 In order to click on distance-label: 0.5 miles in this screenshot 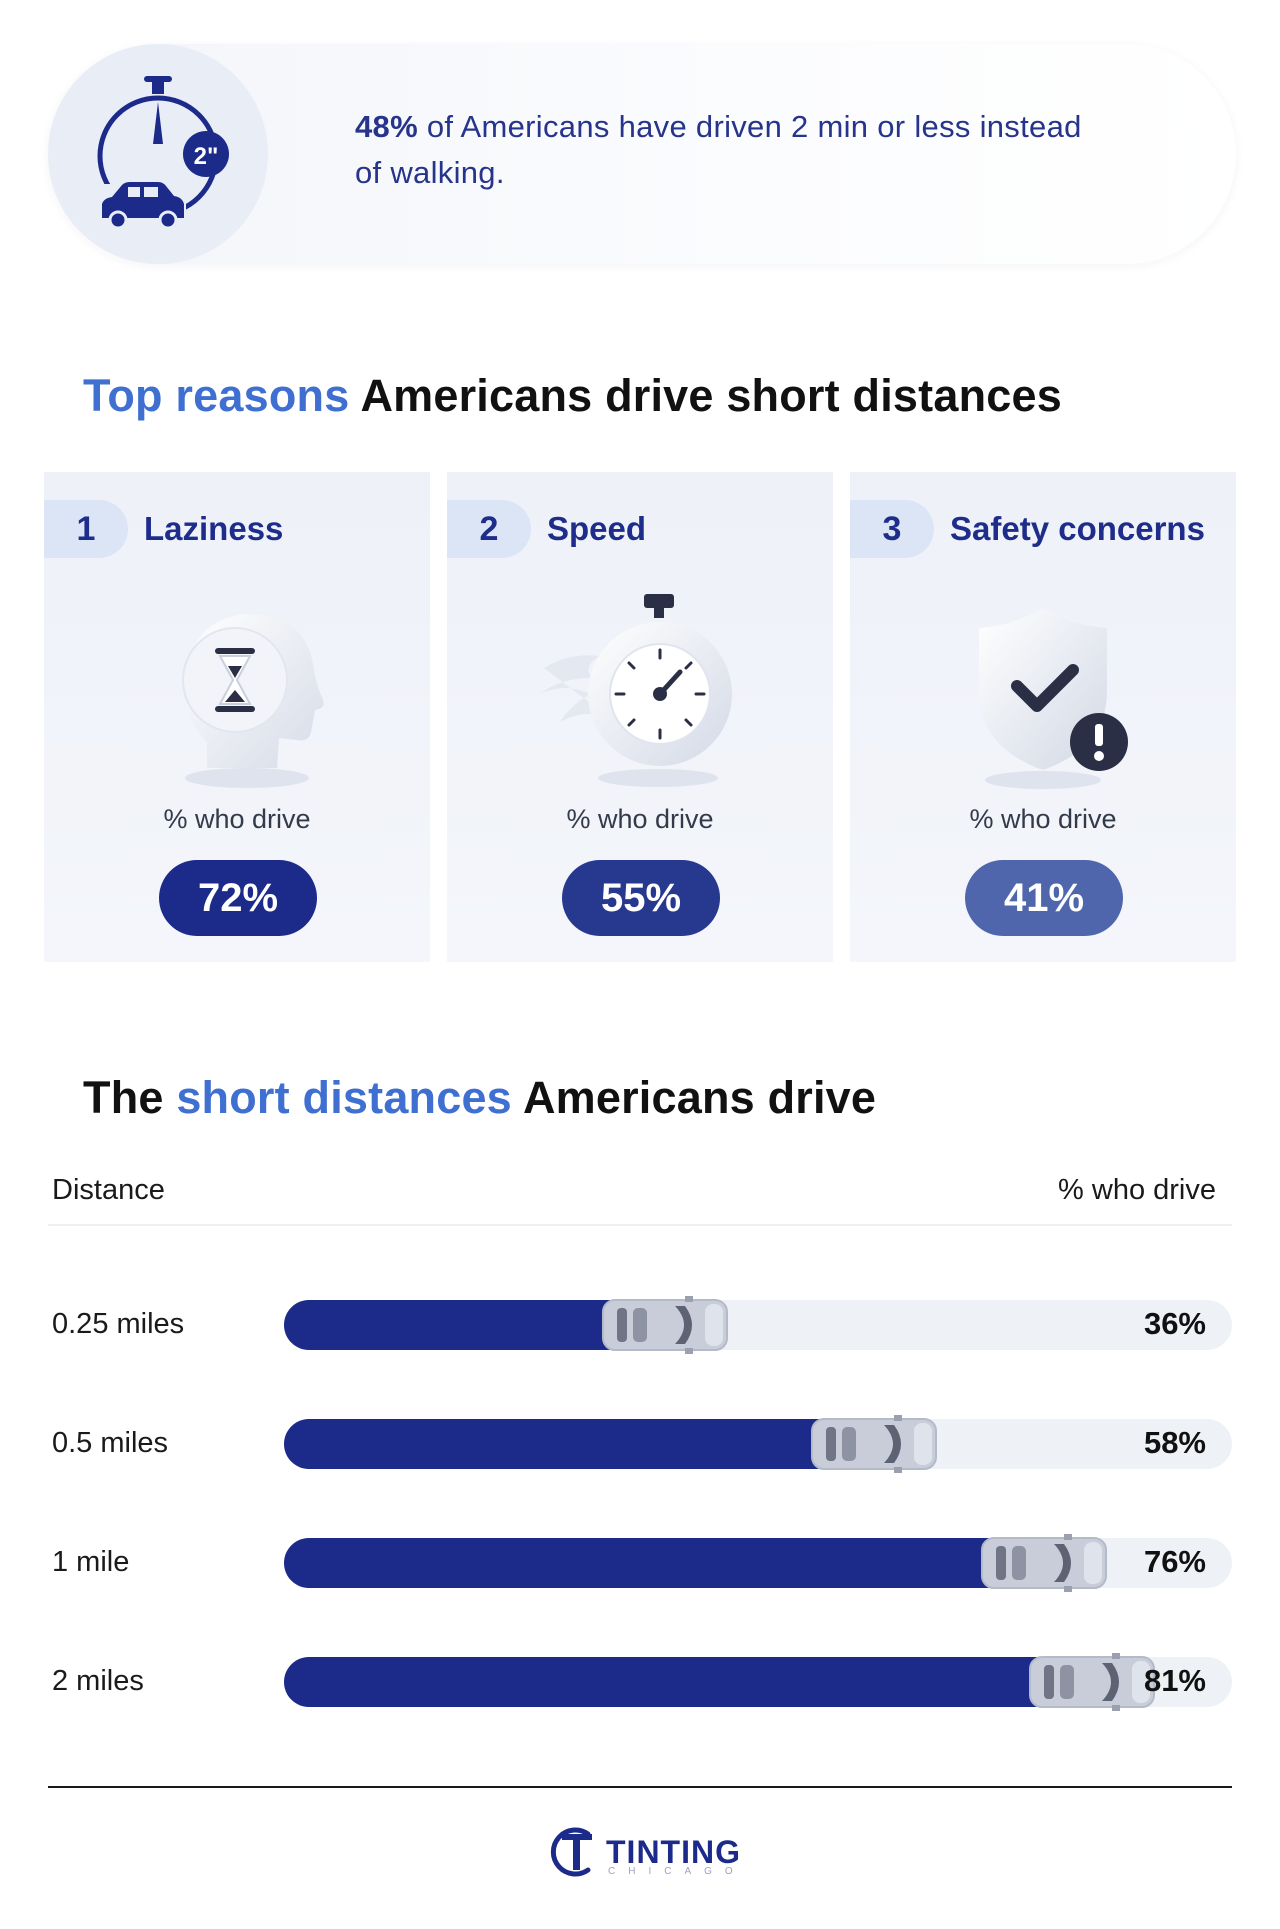, I will do `click(110, 1443)`.